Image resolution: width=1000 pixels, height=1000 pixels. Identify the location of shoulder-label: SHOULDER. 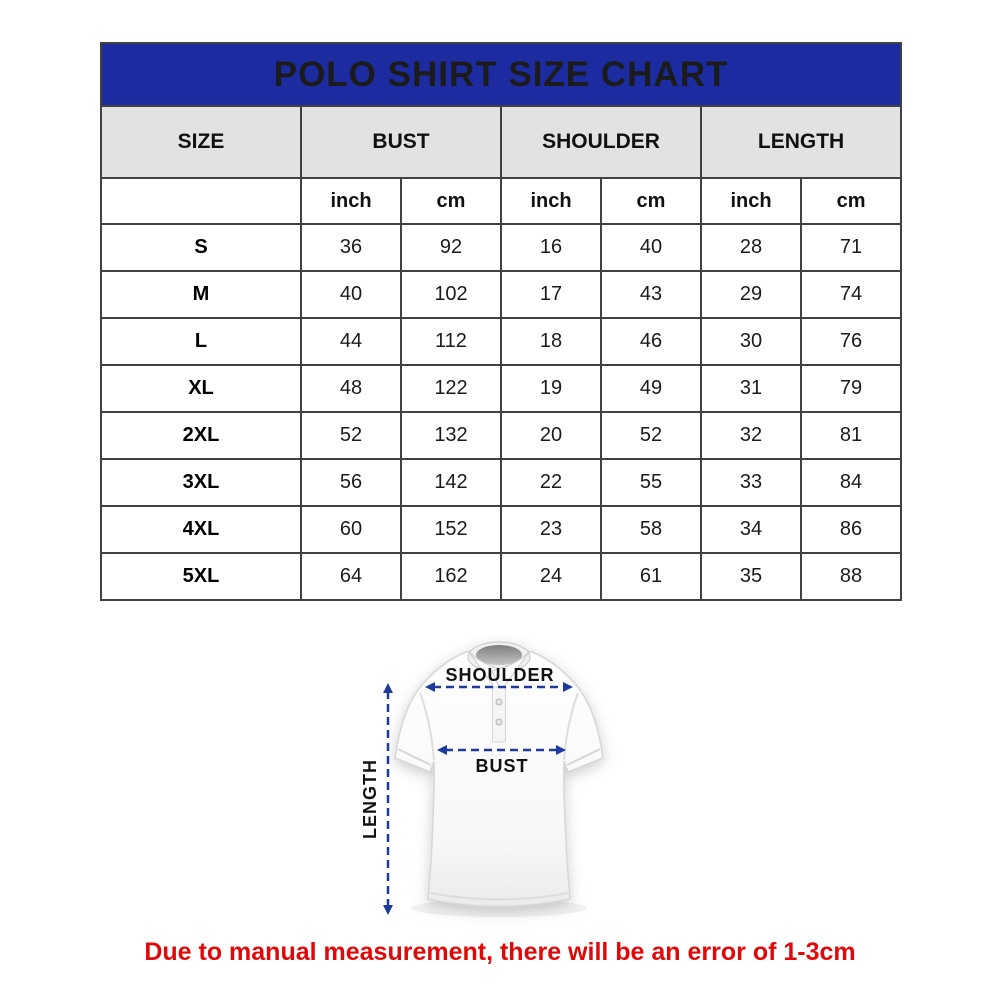
(499, 675).